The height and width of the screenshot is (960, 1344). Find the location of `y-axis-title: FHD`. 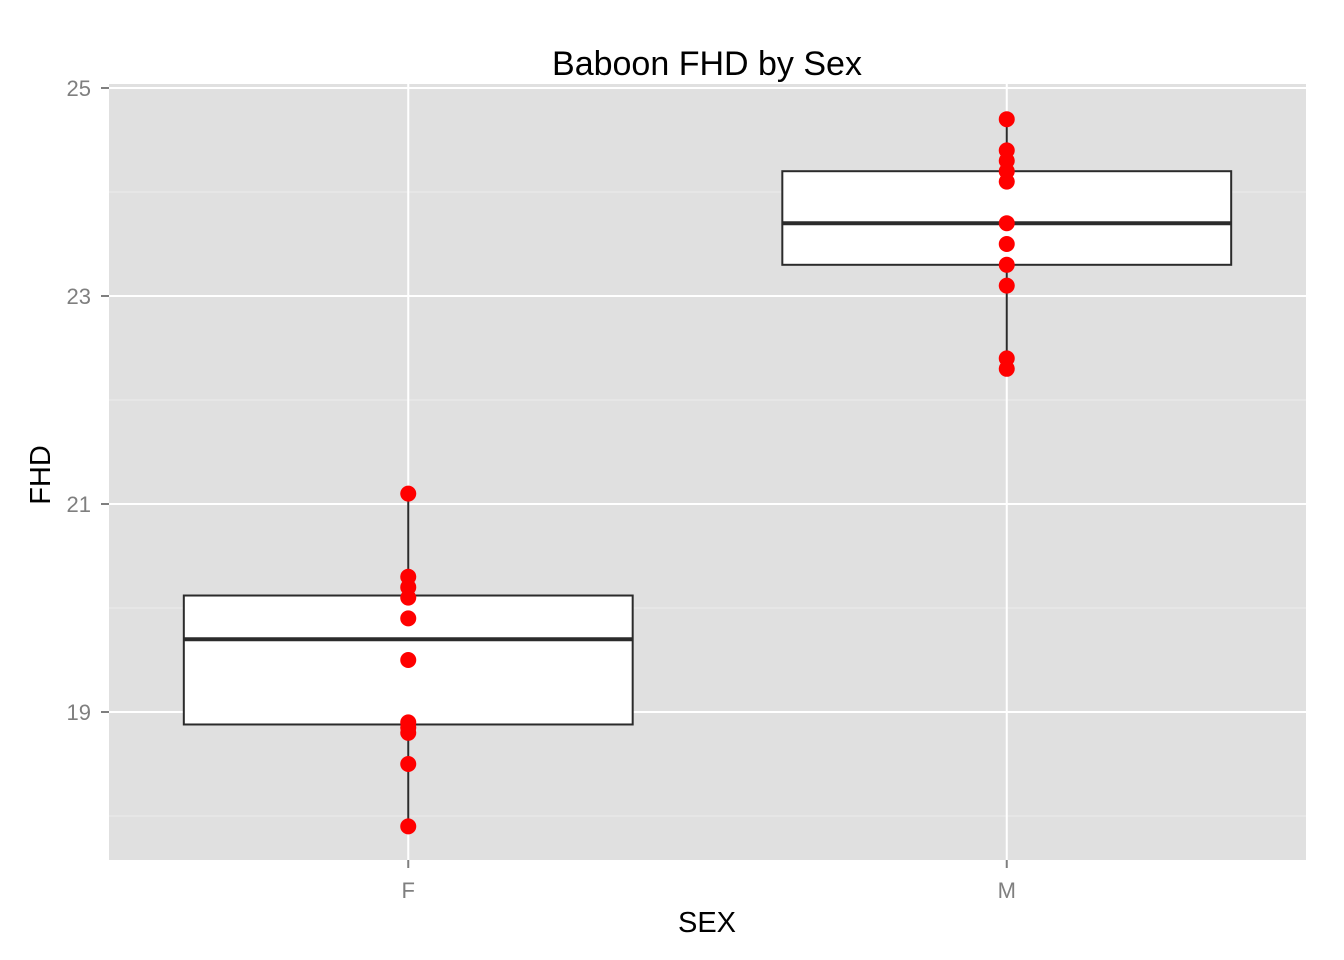

y-axis-title: FHD is located at coordinates (41, 475).